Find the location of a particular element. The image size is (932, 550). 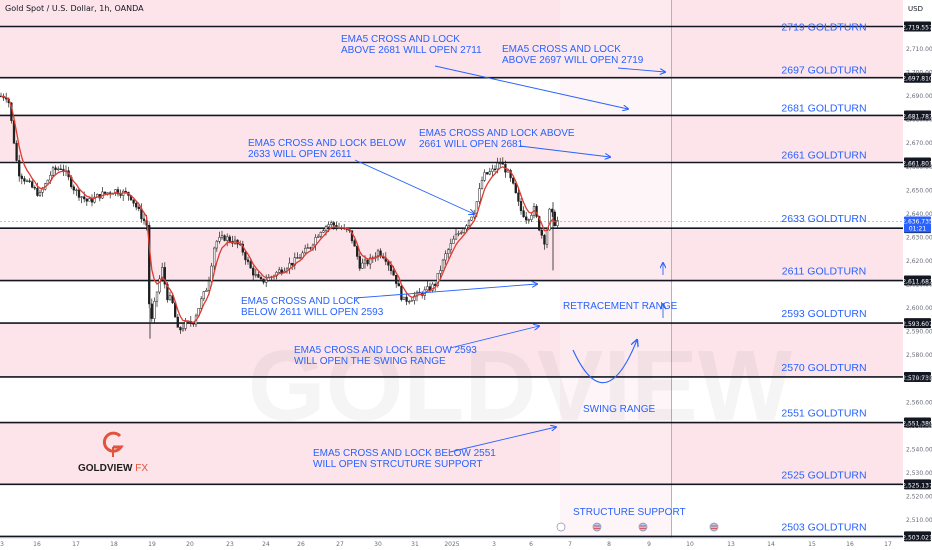

annotation-line: WILL OPEN THE SWING RANGE is located at coordinates (370, 361).